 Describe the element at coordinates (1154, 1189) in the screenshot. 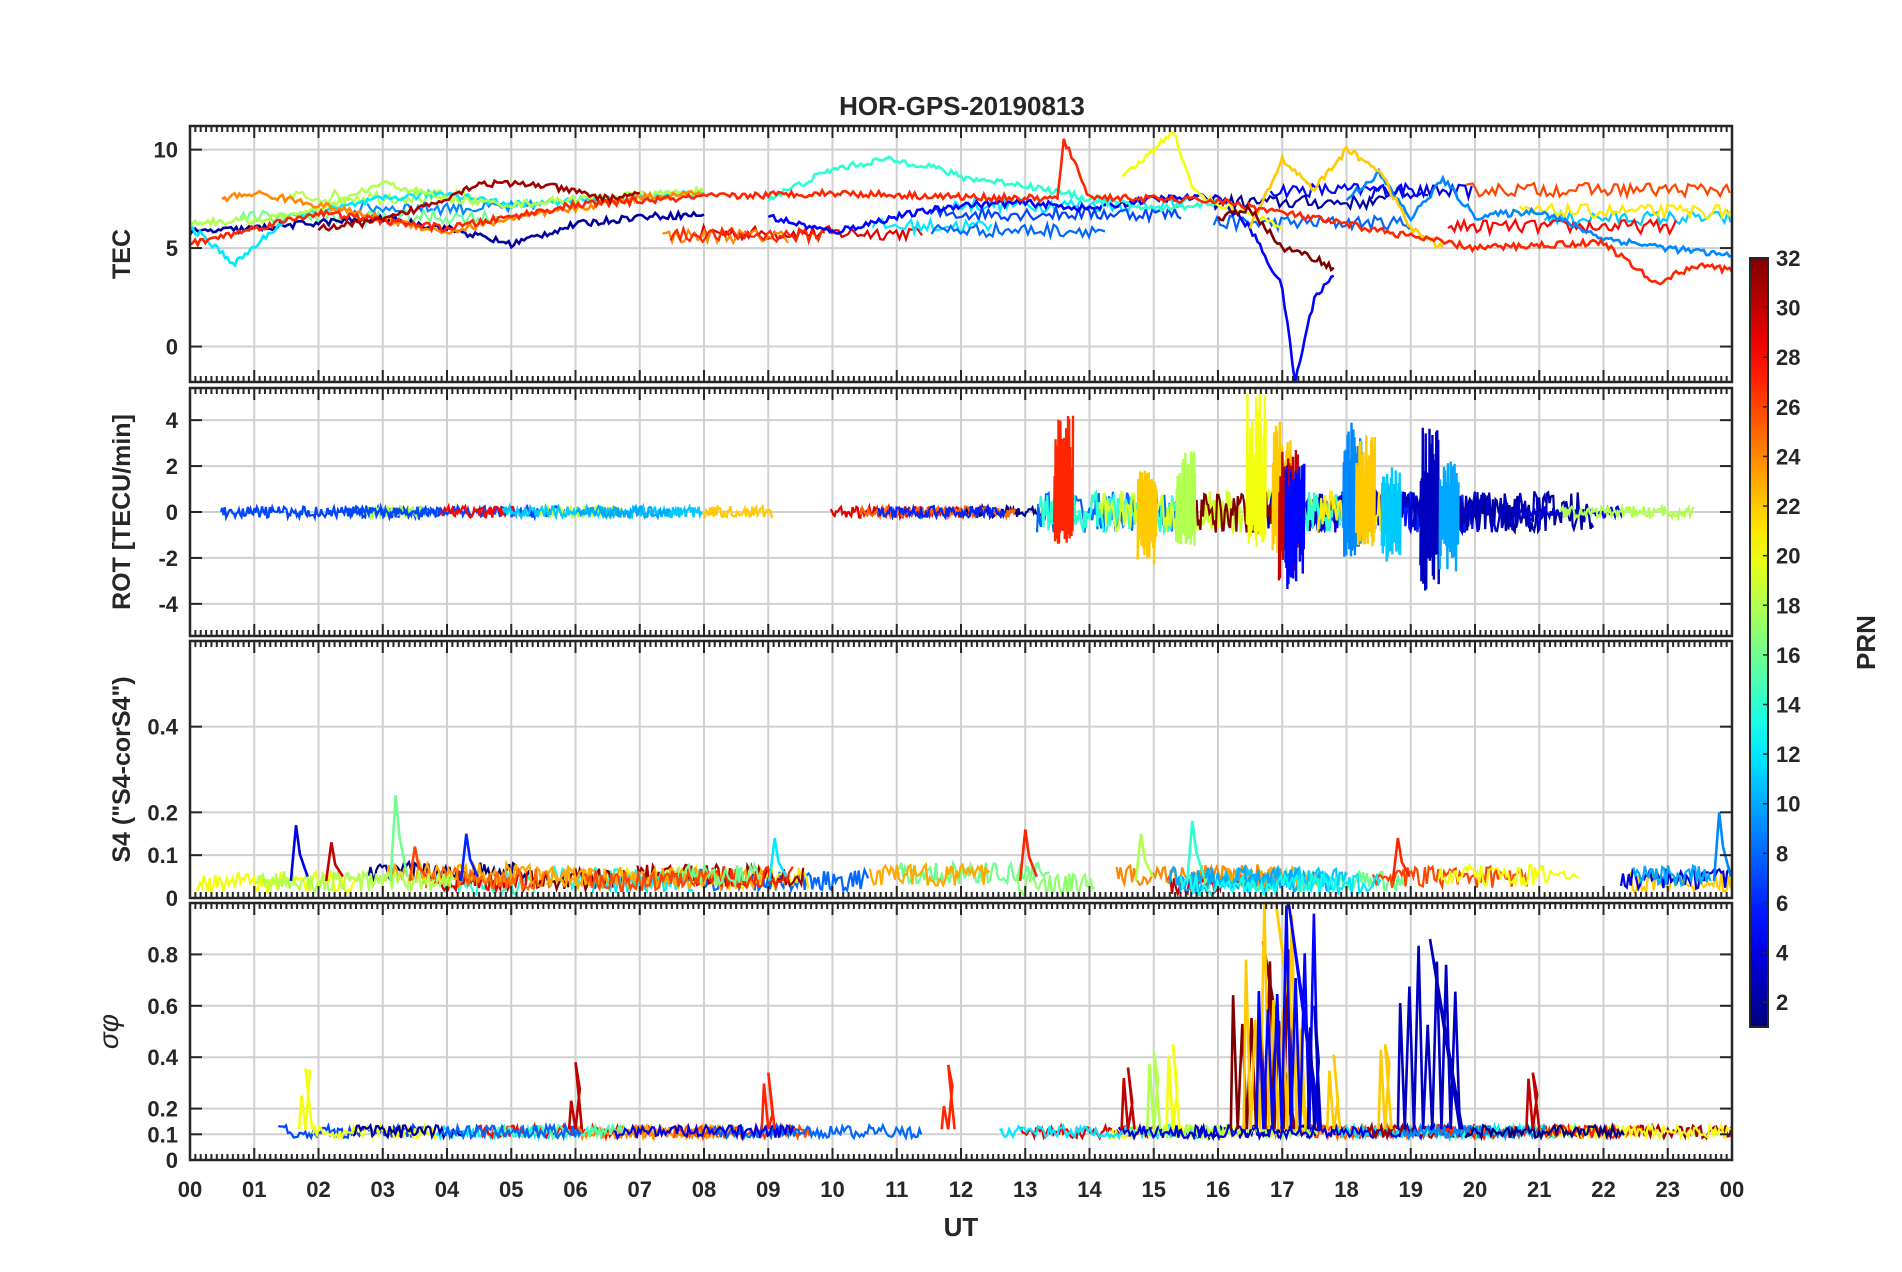

I see `x-tick-label: 15` at that location.